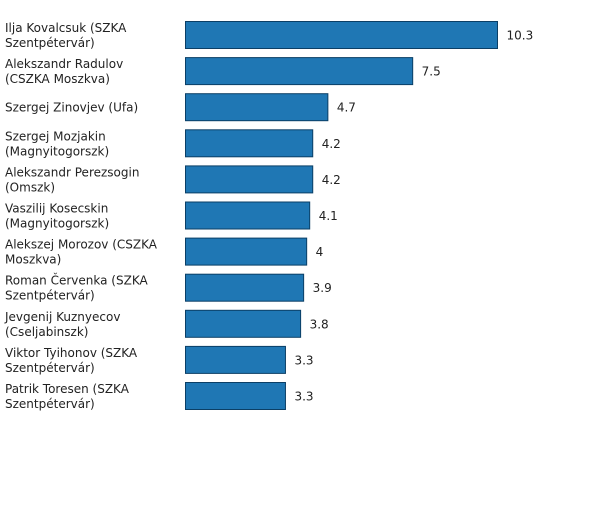  Describe the element at coordinates (303, 397) in the screenshot. I see `value-label-10: 3.3` at that location.